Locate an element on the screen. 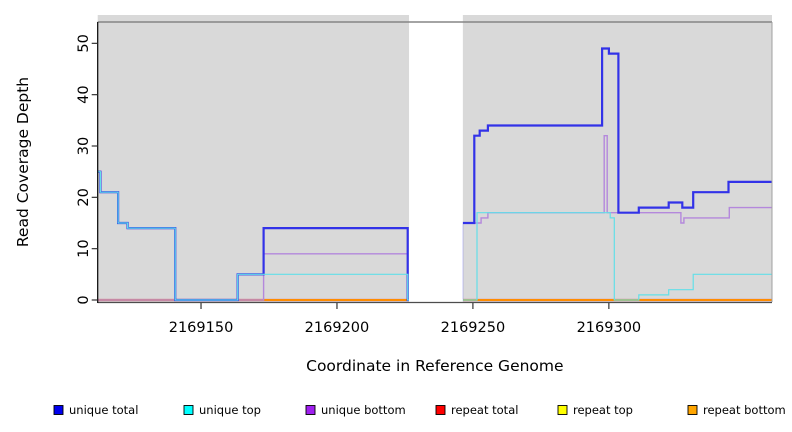 The image size is (792, 432). x-tick-label: 2169150 is located at coordinates (201, 328).